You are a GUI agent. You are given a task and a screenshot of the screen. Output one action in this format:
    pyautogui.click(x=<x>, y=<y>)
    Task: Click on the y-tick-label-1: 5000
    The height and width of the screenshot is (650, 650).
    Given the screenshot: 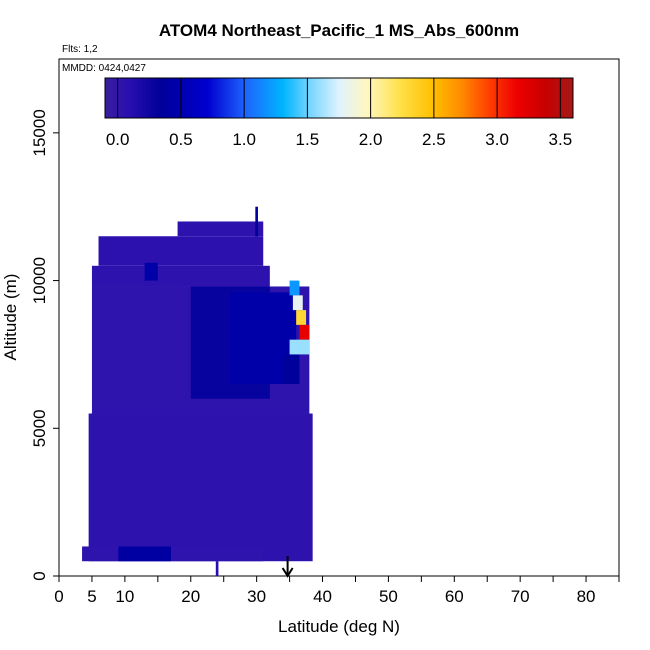 What is the action you would take?
    pyautogui.click(x=39, y=428)
    